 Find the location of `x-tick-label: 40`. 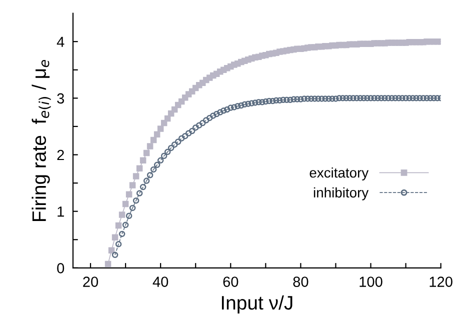

x-tick-label: 40 is located at coordinates (160, 281).